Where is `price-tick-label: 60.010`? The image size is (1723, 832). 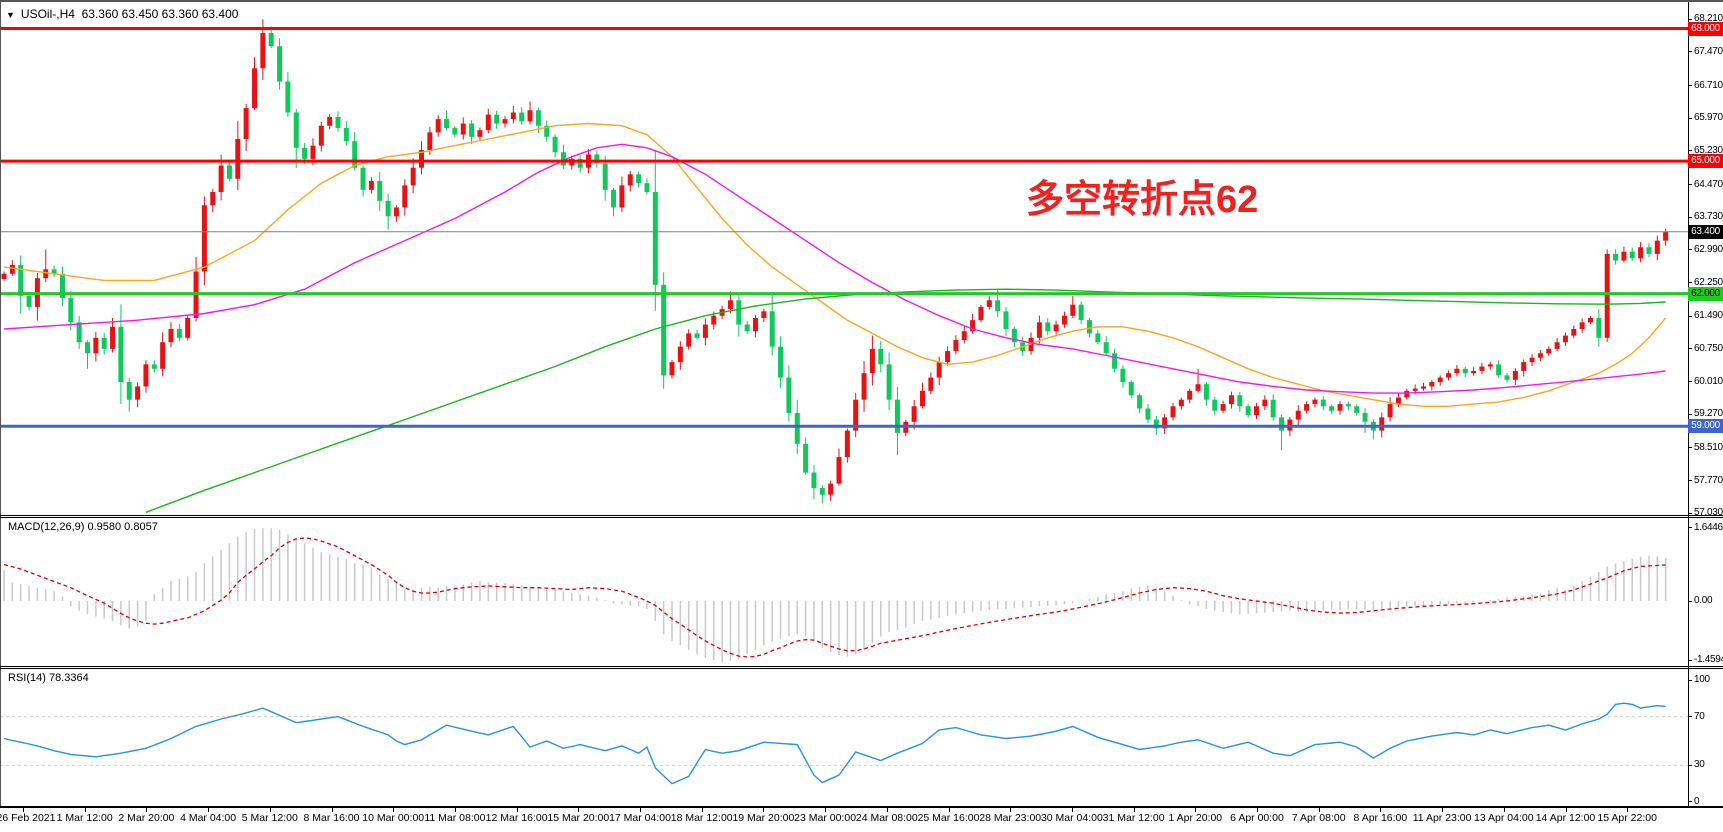 price-tick-label: 60.010 is located at coordinates (1708, 381).